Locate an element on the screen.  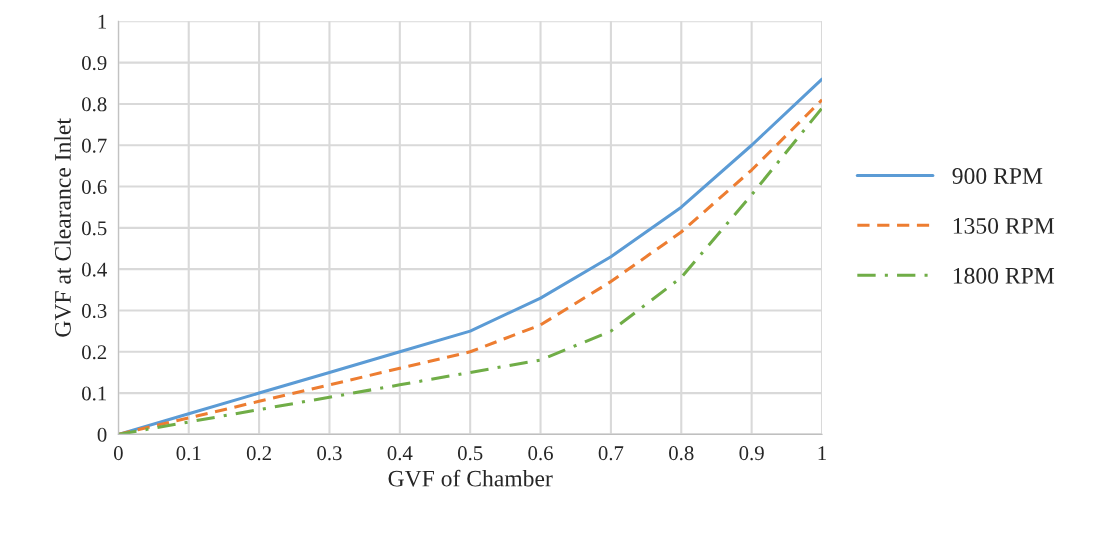
x-tick-label: 0.9 is located at coordinates (751, 453).